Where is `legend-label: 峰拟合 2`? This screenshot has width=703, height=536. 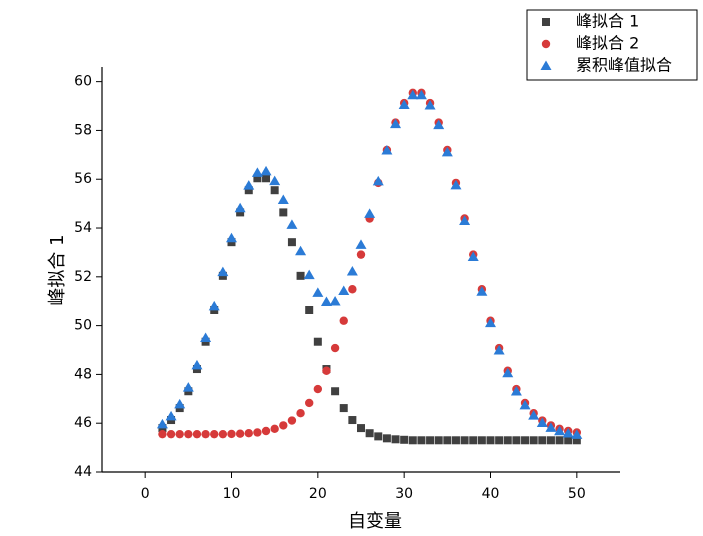 legend-label: 峰拟合 2 is located at coordinates (607, 43).